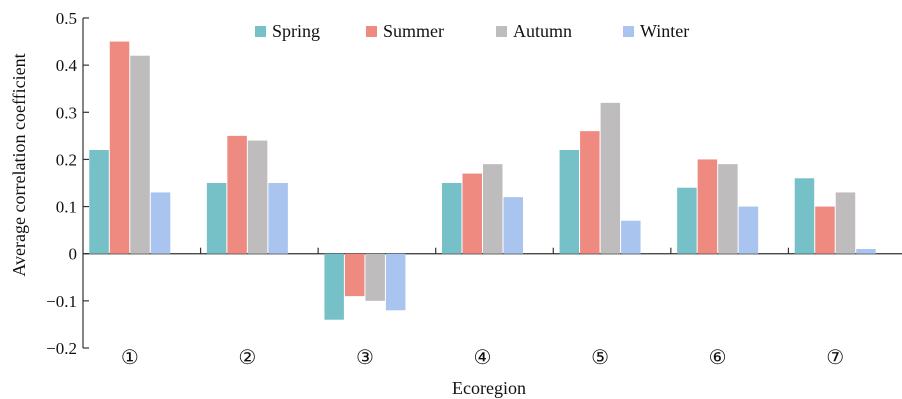 This screenshot has width=902, height=399. What do you see at coordinates (73, 254) in the screenshot?
I see `y-tick-label: 0` at bounding box center [73, 254].